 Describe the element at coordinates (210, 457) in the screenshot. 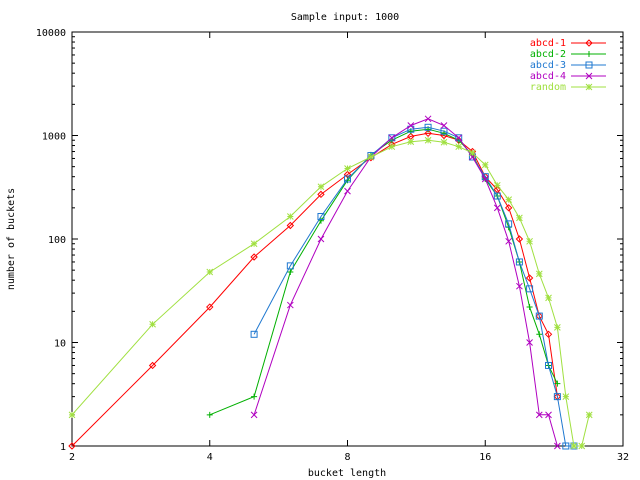

I see `x-tick-label: 4` at that location.